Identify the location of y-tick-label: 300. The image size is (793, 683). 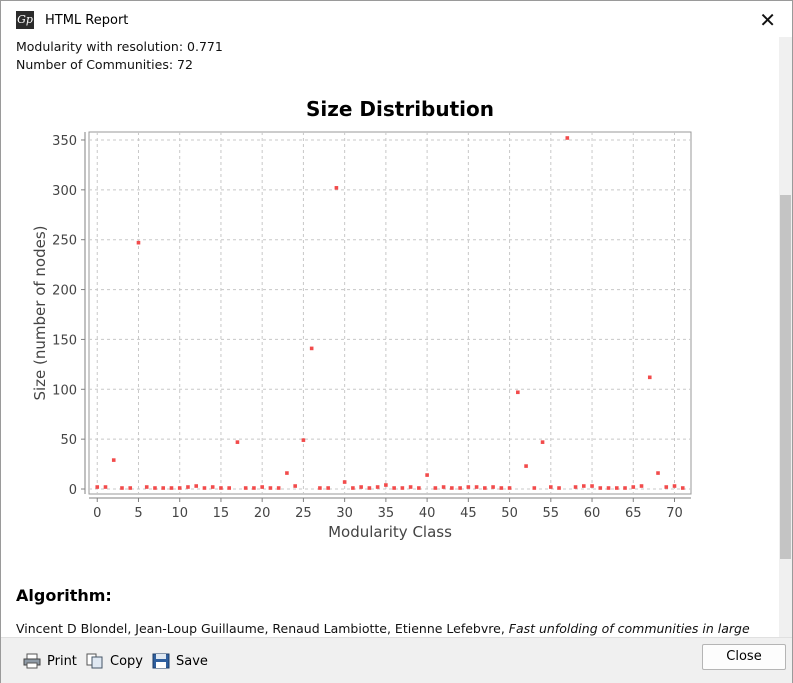
(64, 191).